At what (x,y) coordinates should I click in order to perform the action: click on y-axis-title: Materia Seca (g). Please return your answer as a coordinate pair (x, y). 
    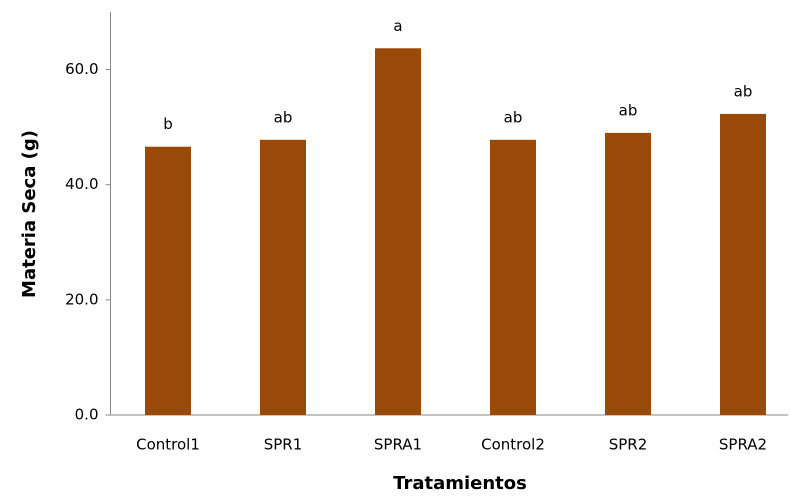
    Looking at the image, I should click on (29, 214).